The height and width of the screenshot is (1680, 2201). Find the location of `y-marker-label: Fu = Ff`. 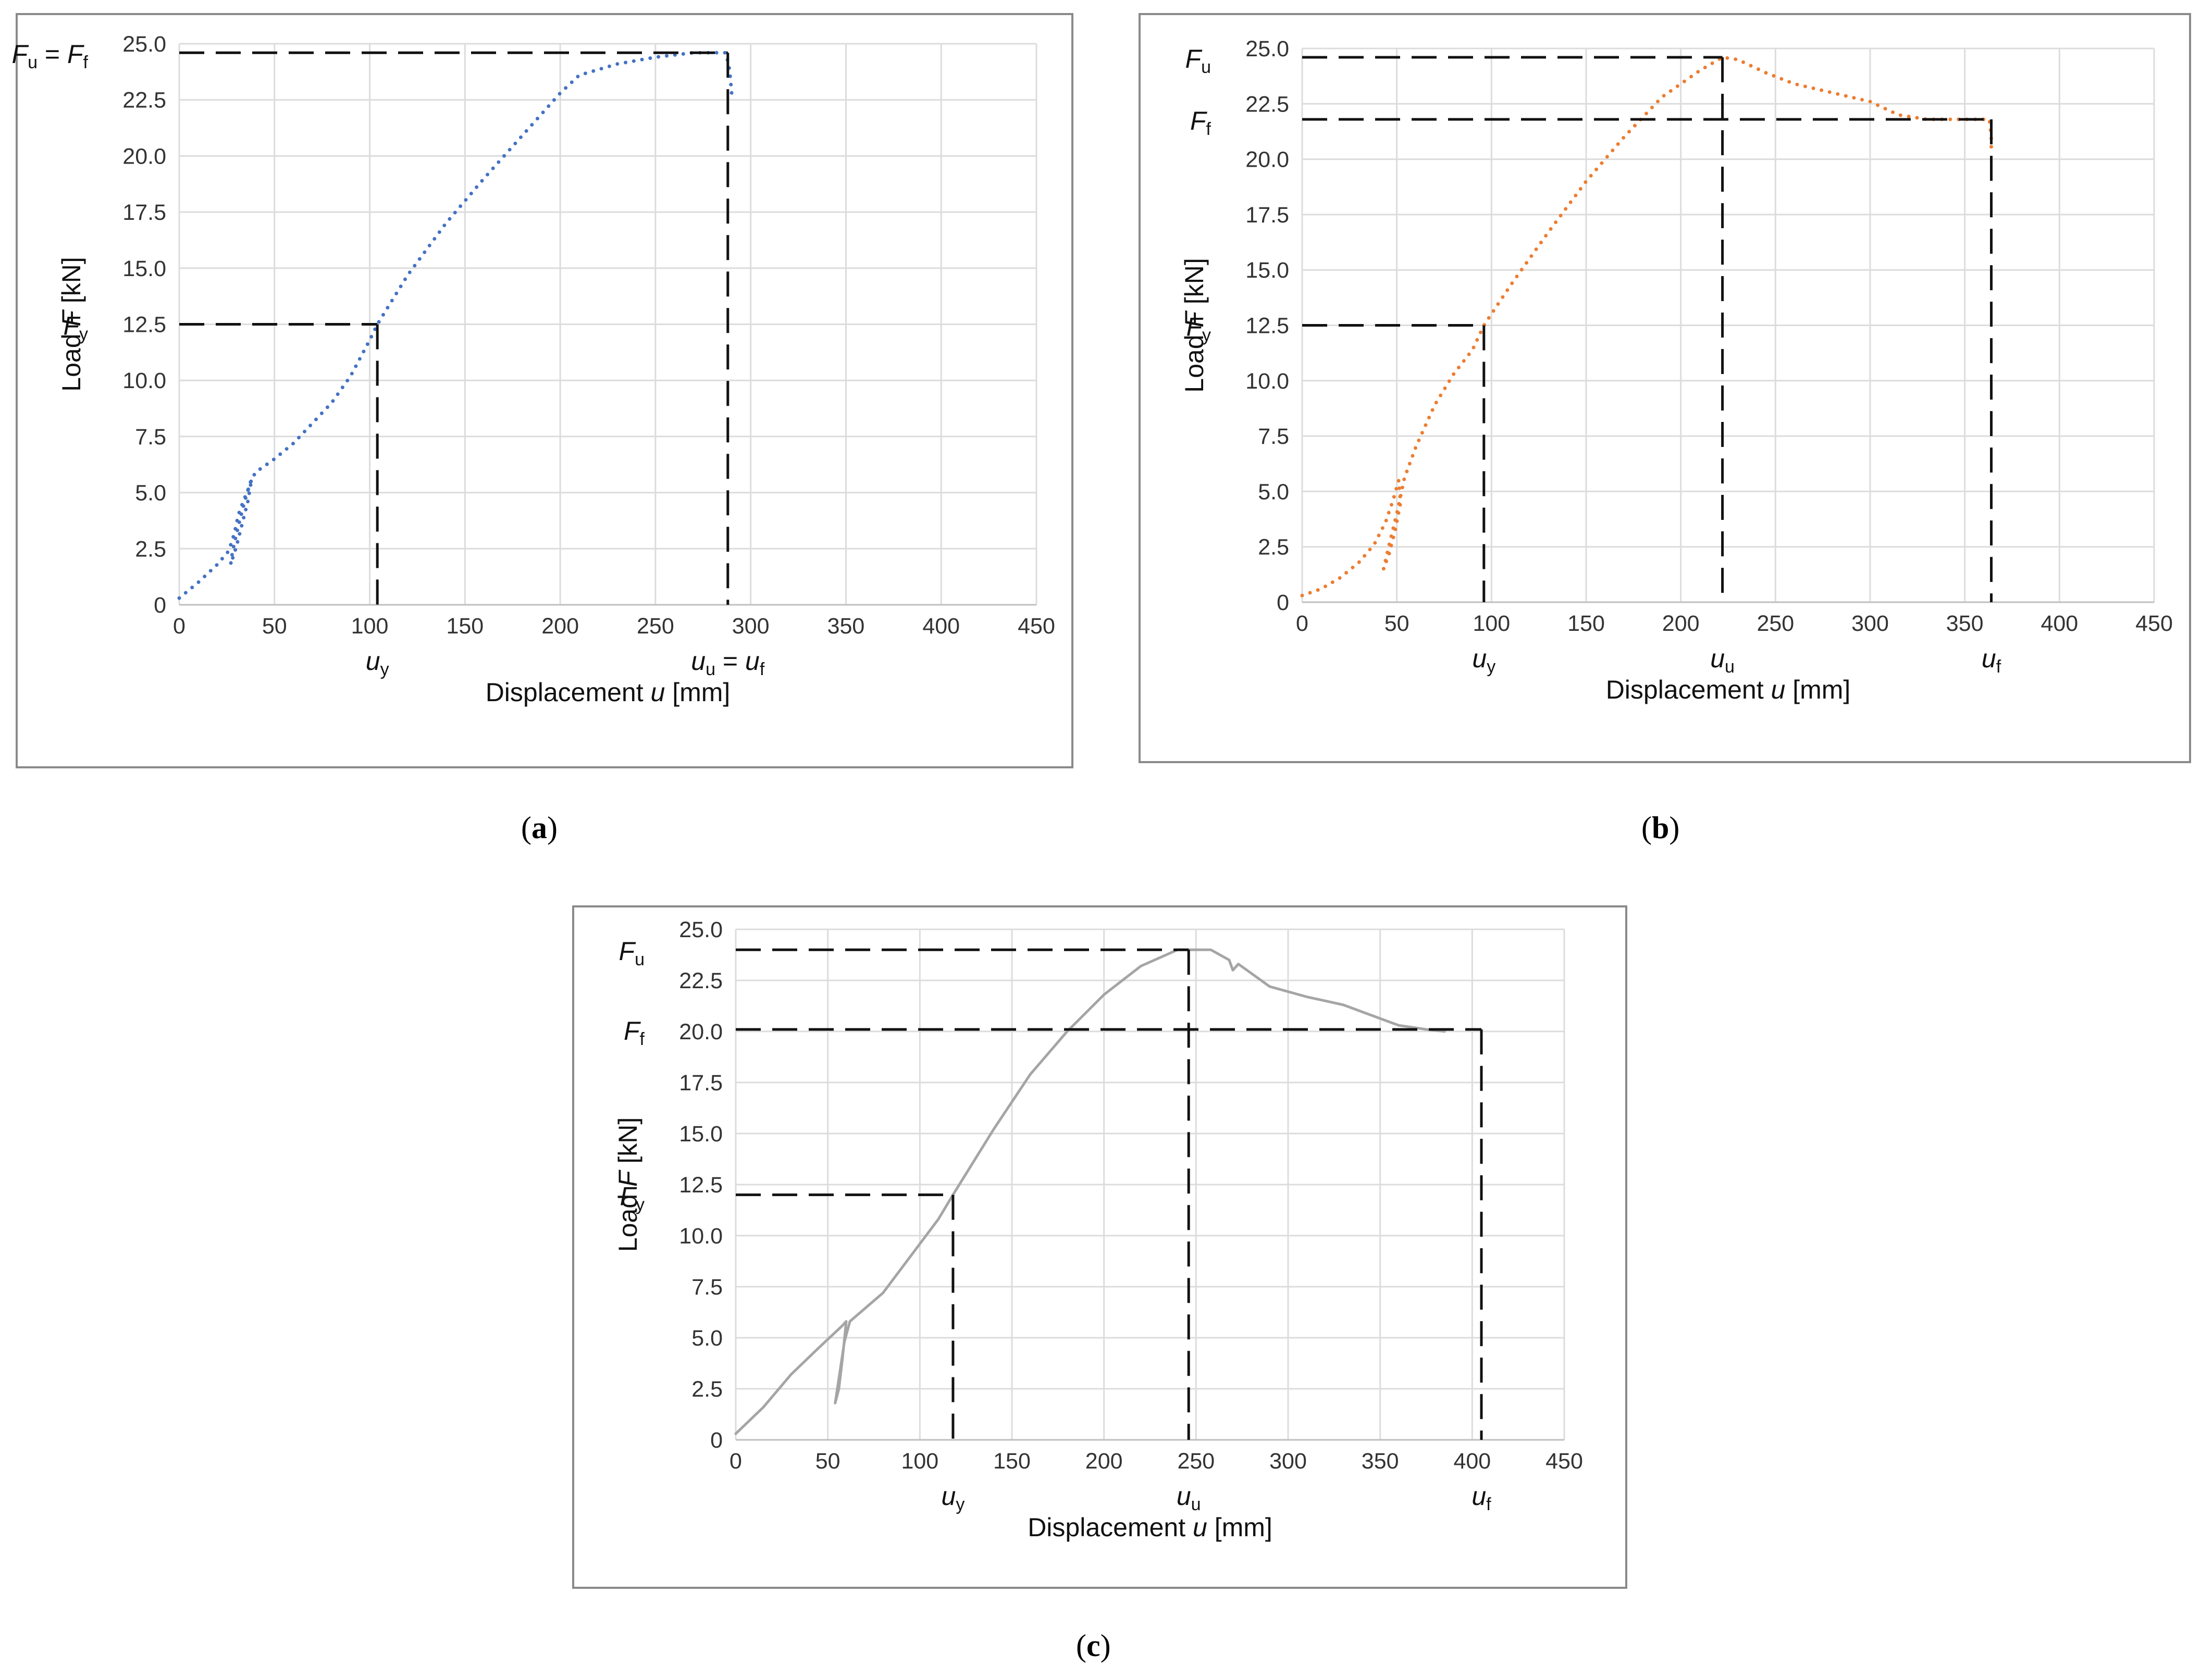

y-marker-label: Fu = Ff is located at coordinates (51, 56).